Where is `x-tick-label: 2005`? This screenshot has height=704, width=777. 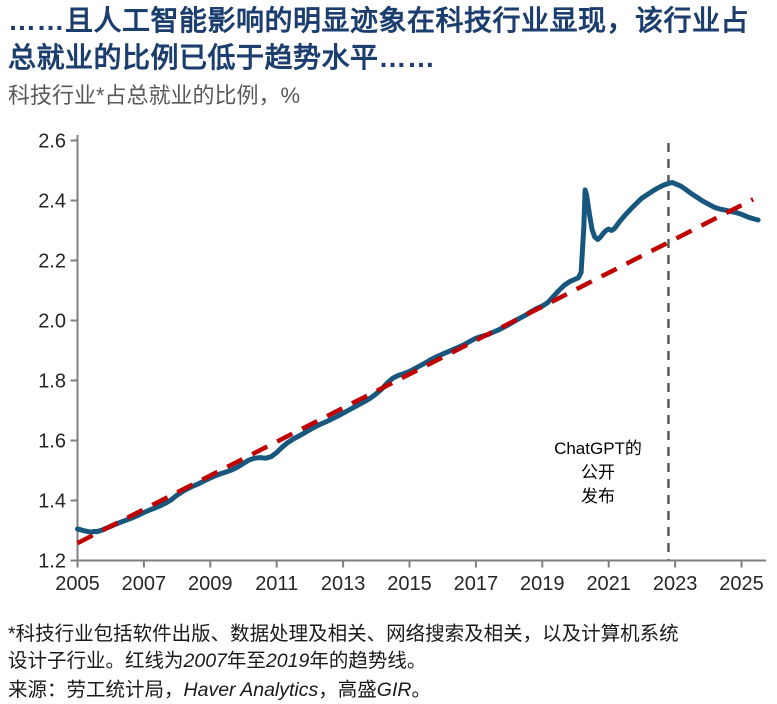 x-tick-label: 2005 is located at coordinates (77, 584).